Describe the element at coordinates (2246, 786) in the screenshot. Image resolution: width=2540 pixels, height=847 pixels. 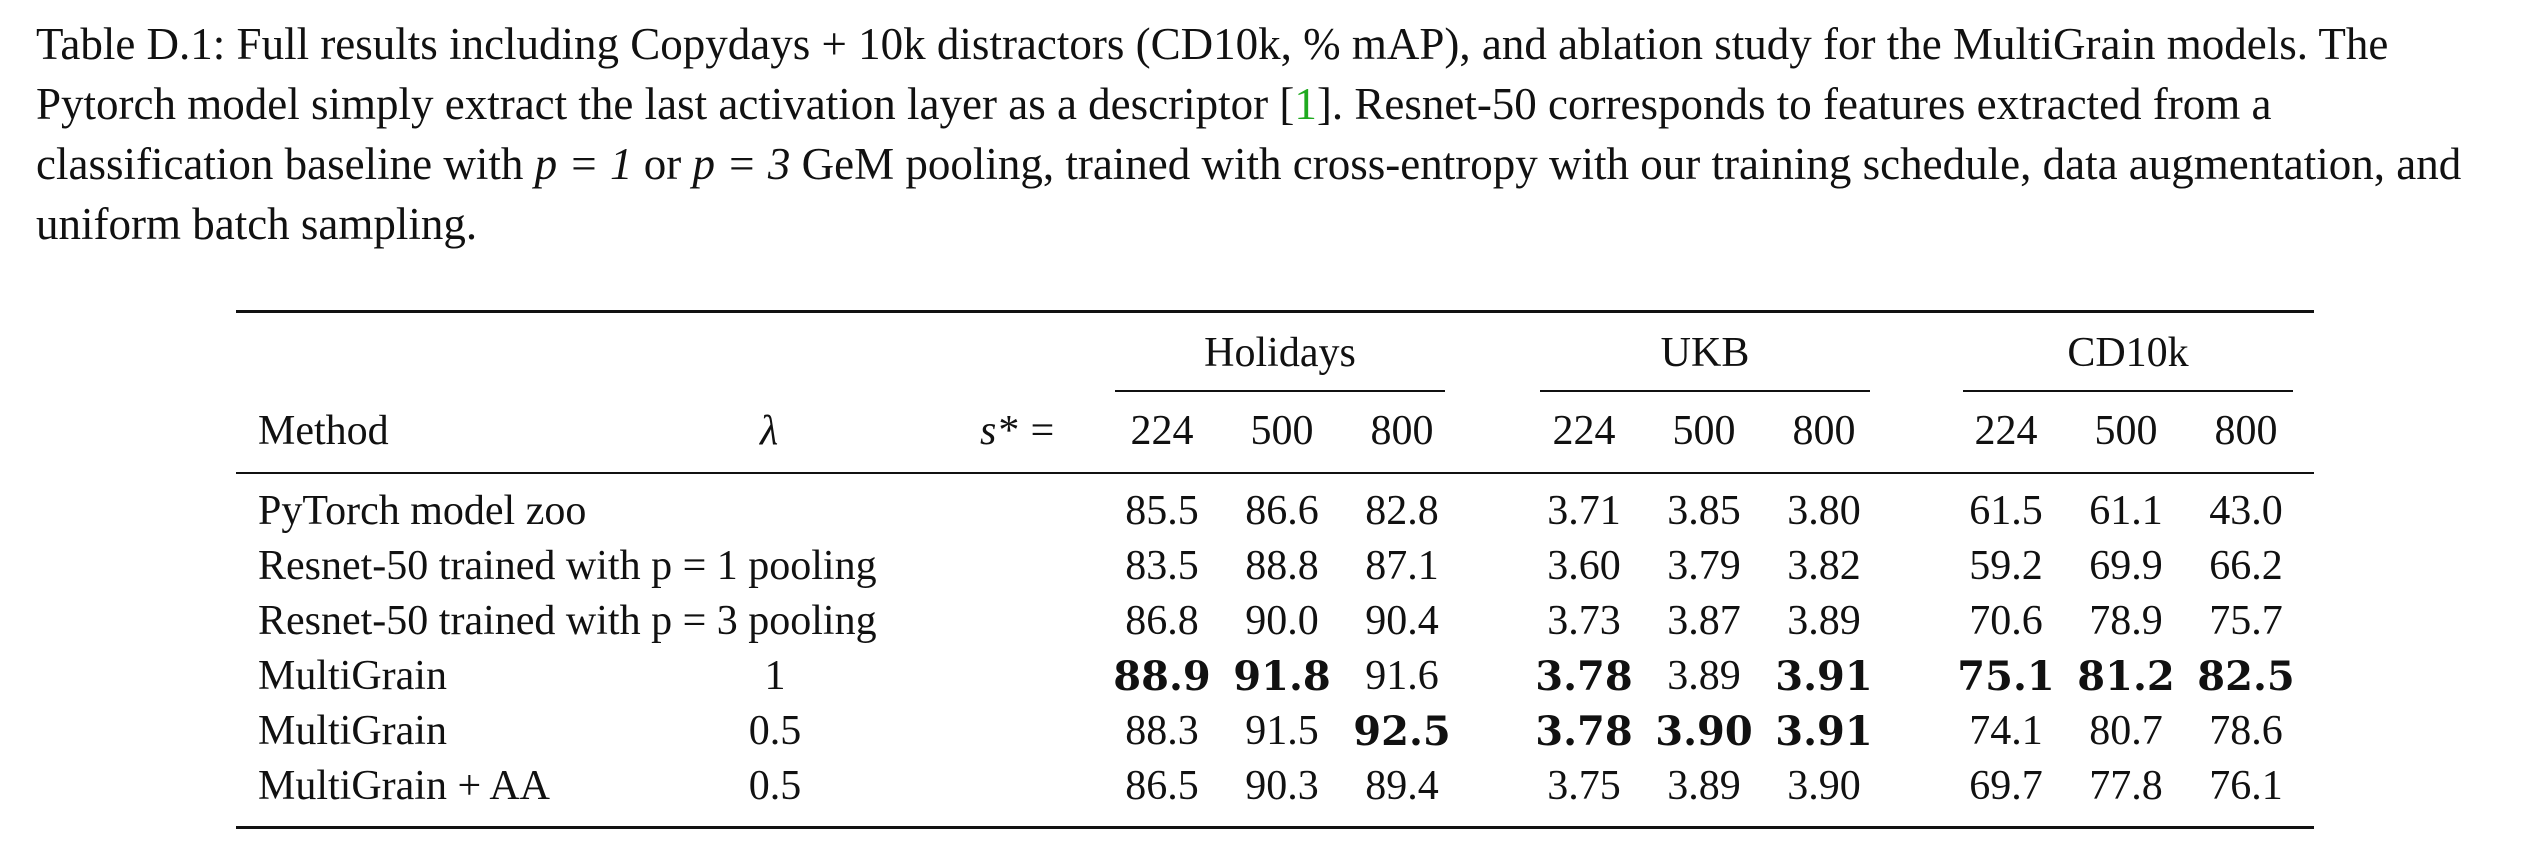
I see `value-cell: 76.1` at that location.